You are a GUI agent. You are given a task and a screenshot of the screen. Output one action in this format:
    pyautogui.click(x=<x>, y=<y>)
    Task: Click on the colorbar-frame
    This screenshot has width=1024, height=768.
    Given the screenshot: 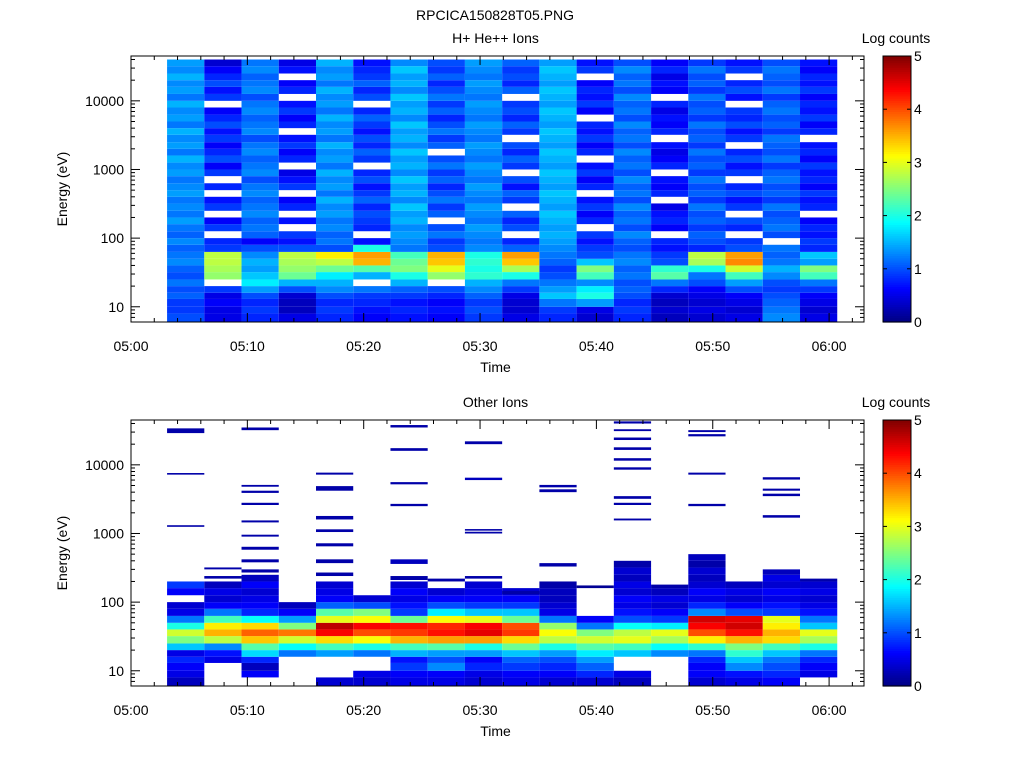 What is the action you would take?
    pyautogui.click(x=897, y=553)
    